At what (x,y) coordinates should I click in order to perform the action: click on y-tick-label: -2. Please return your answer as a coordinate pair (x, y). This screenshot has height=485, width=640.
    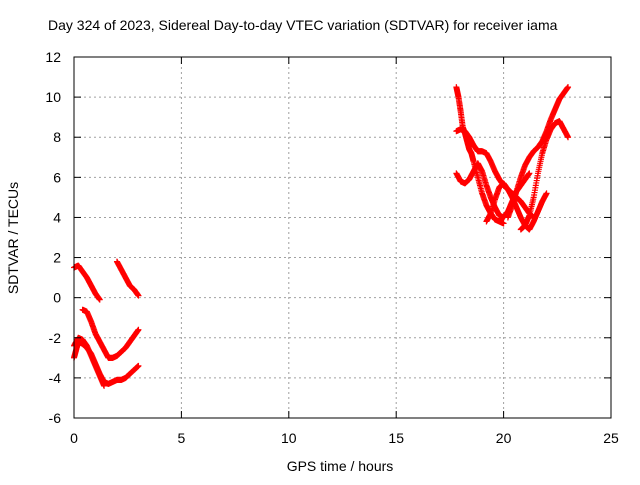
    Looking at the image, I should click on (55, 338).